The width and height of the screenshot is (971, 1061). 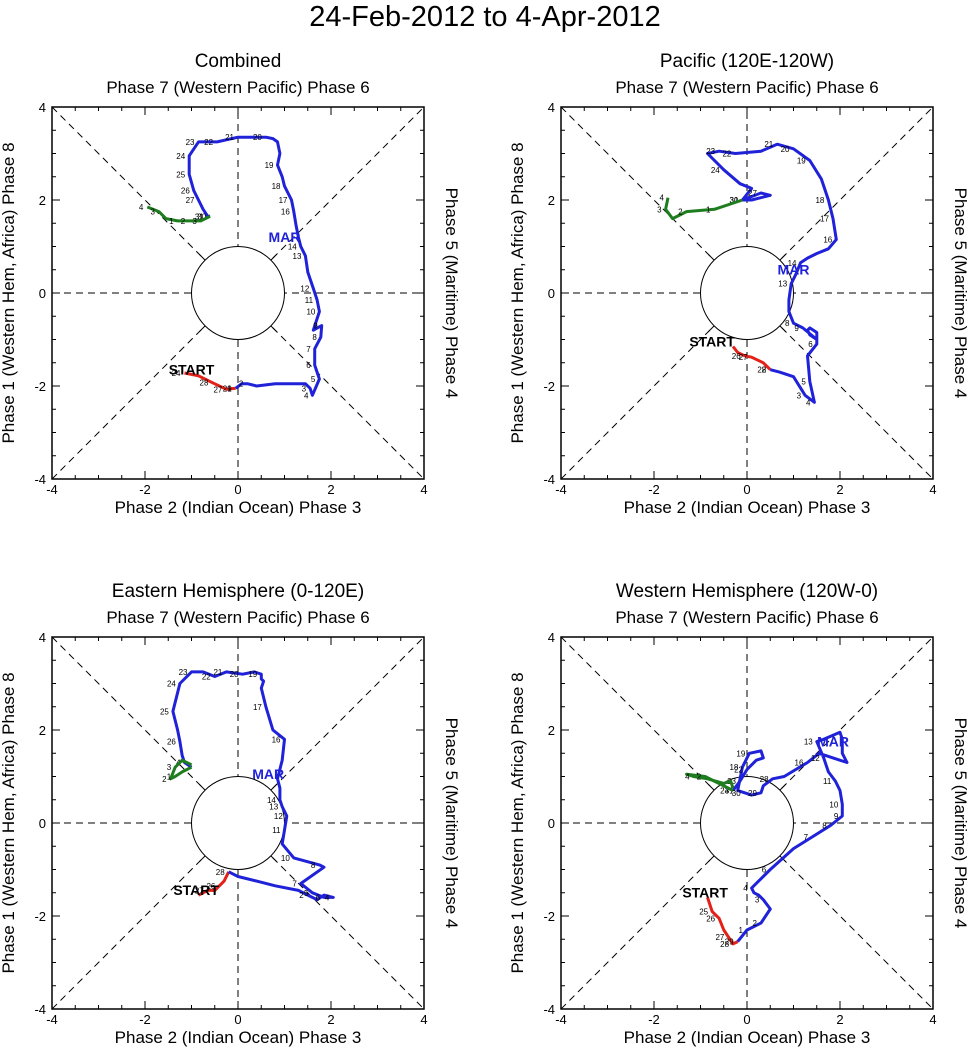 What do you see at coordinates (318, 897) in the screenshot?
I see `day-label: 6` at bounding box center [318, 897].